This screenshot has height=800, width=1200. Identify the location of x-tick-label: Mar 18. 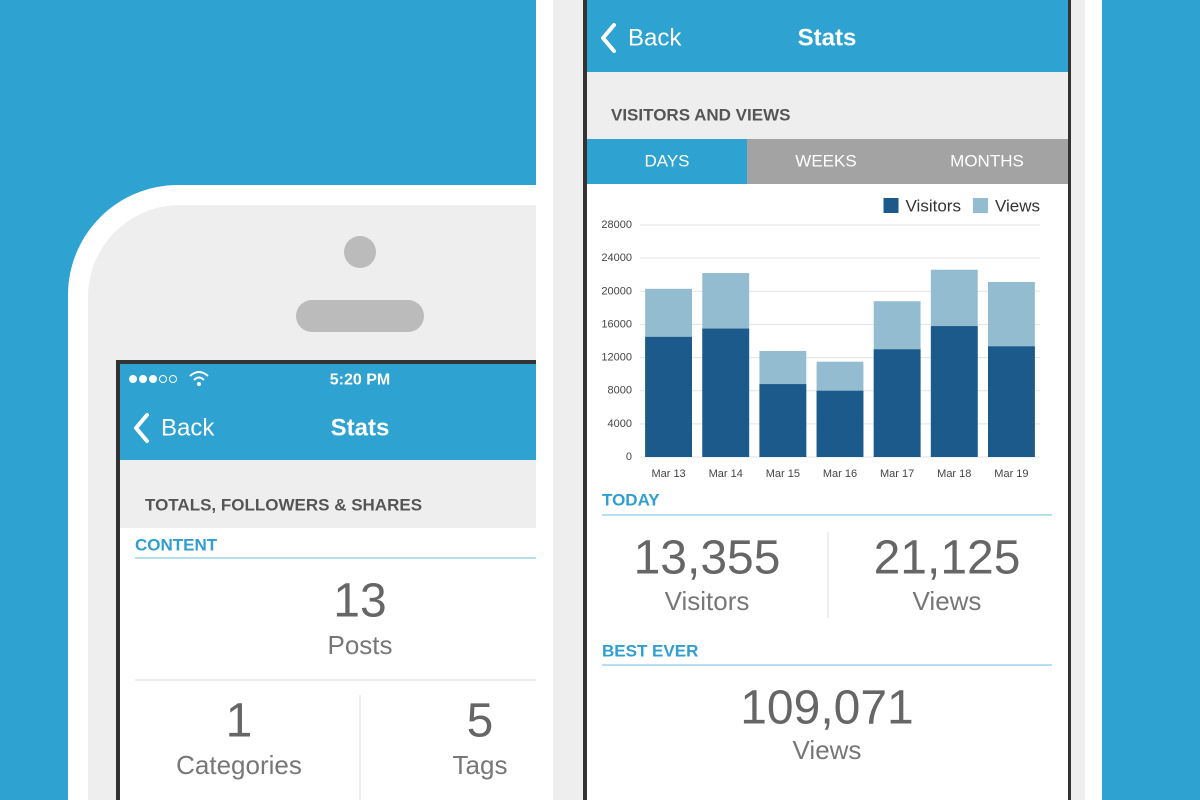
(954, 474).